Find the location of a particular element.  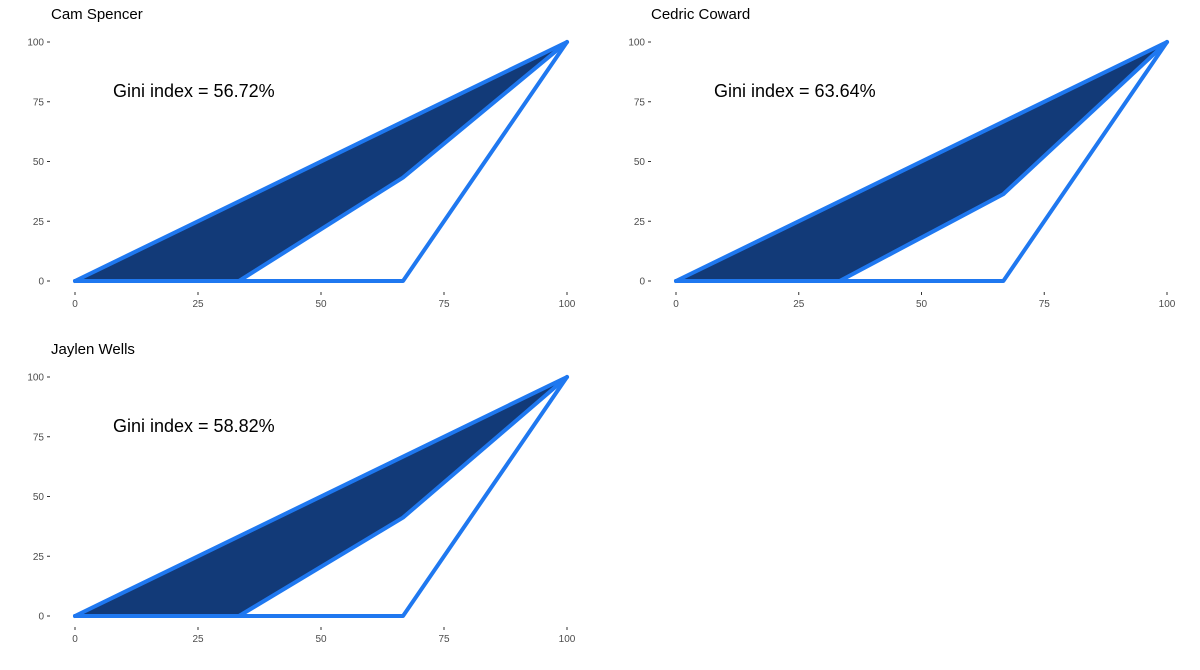

panel-title: Jaylen Wells is located at coordinates (93, 349).